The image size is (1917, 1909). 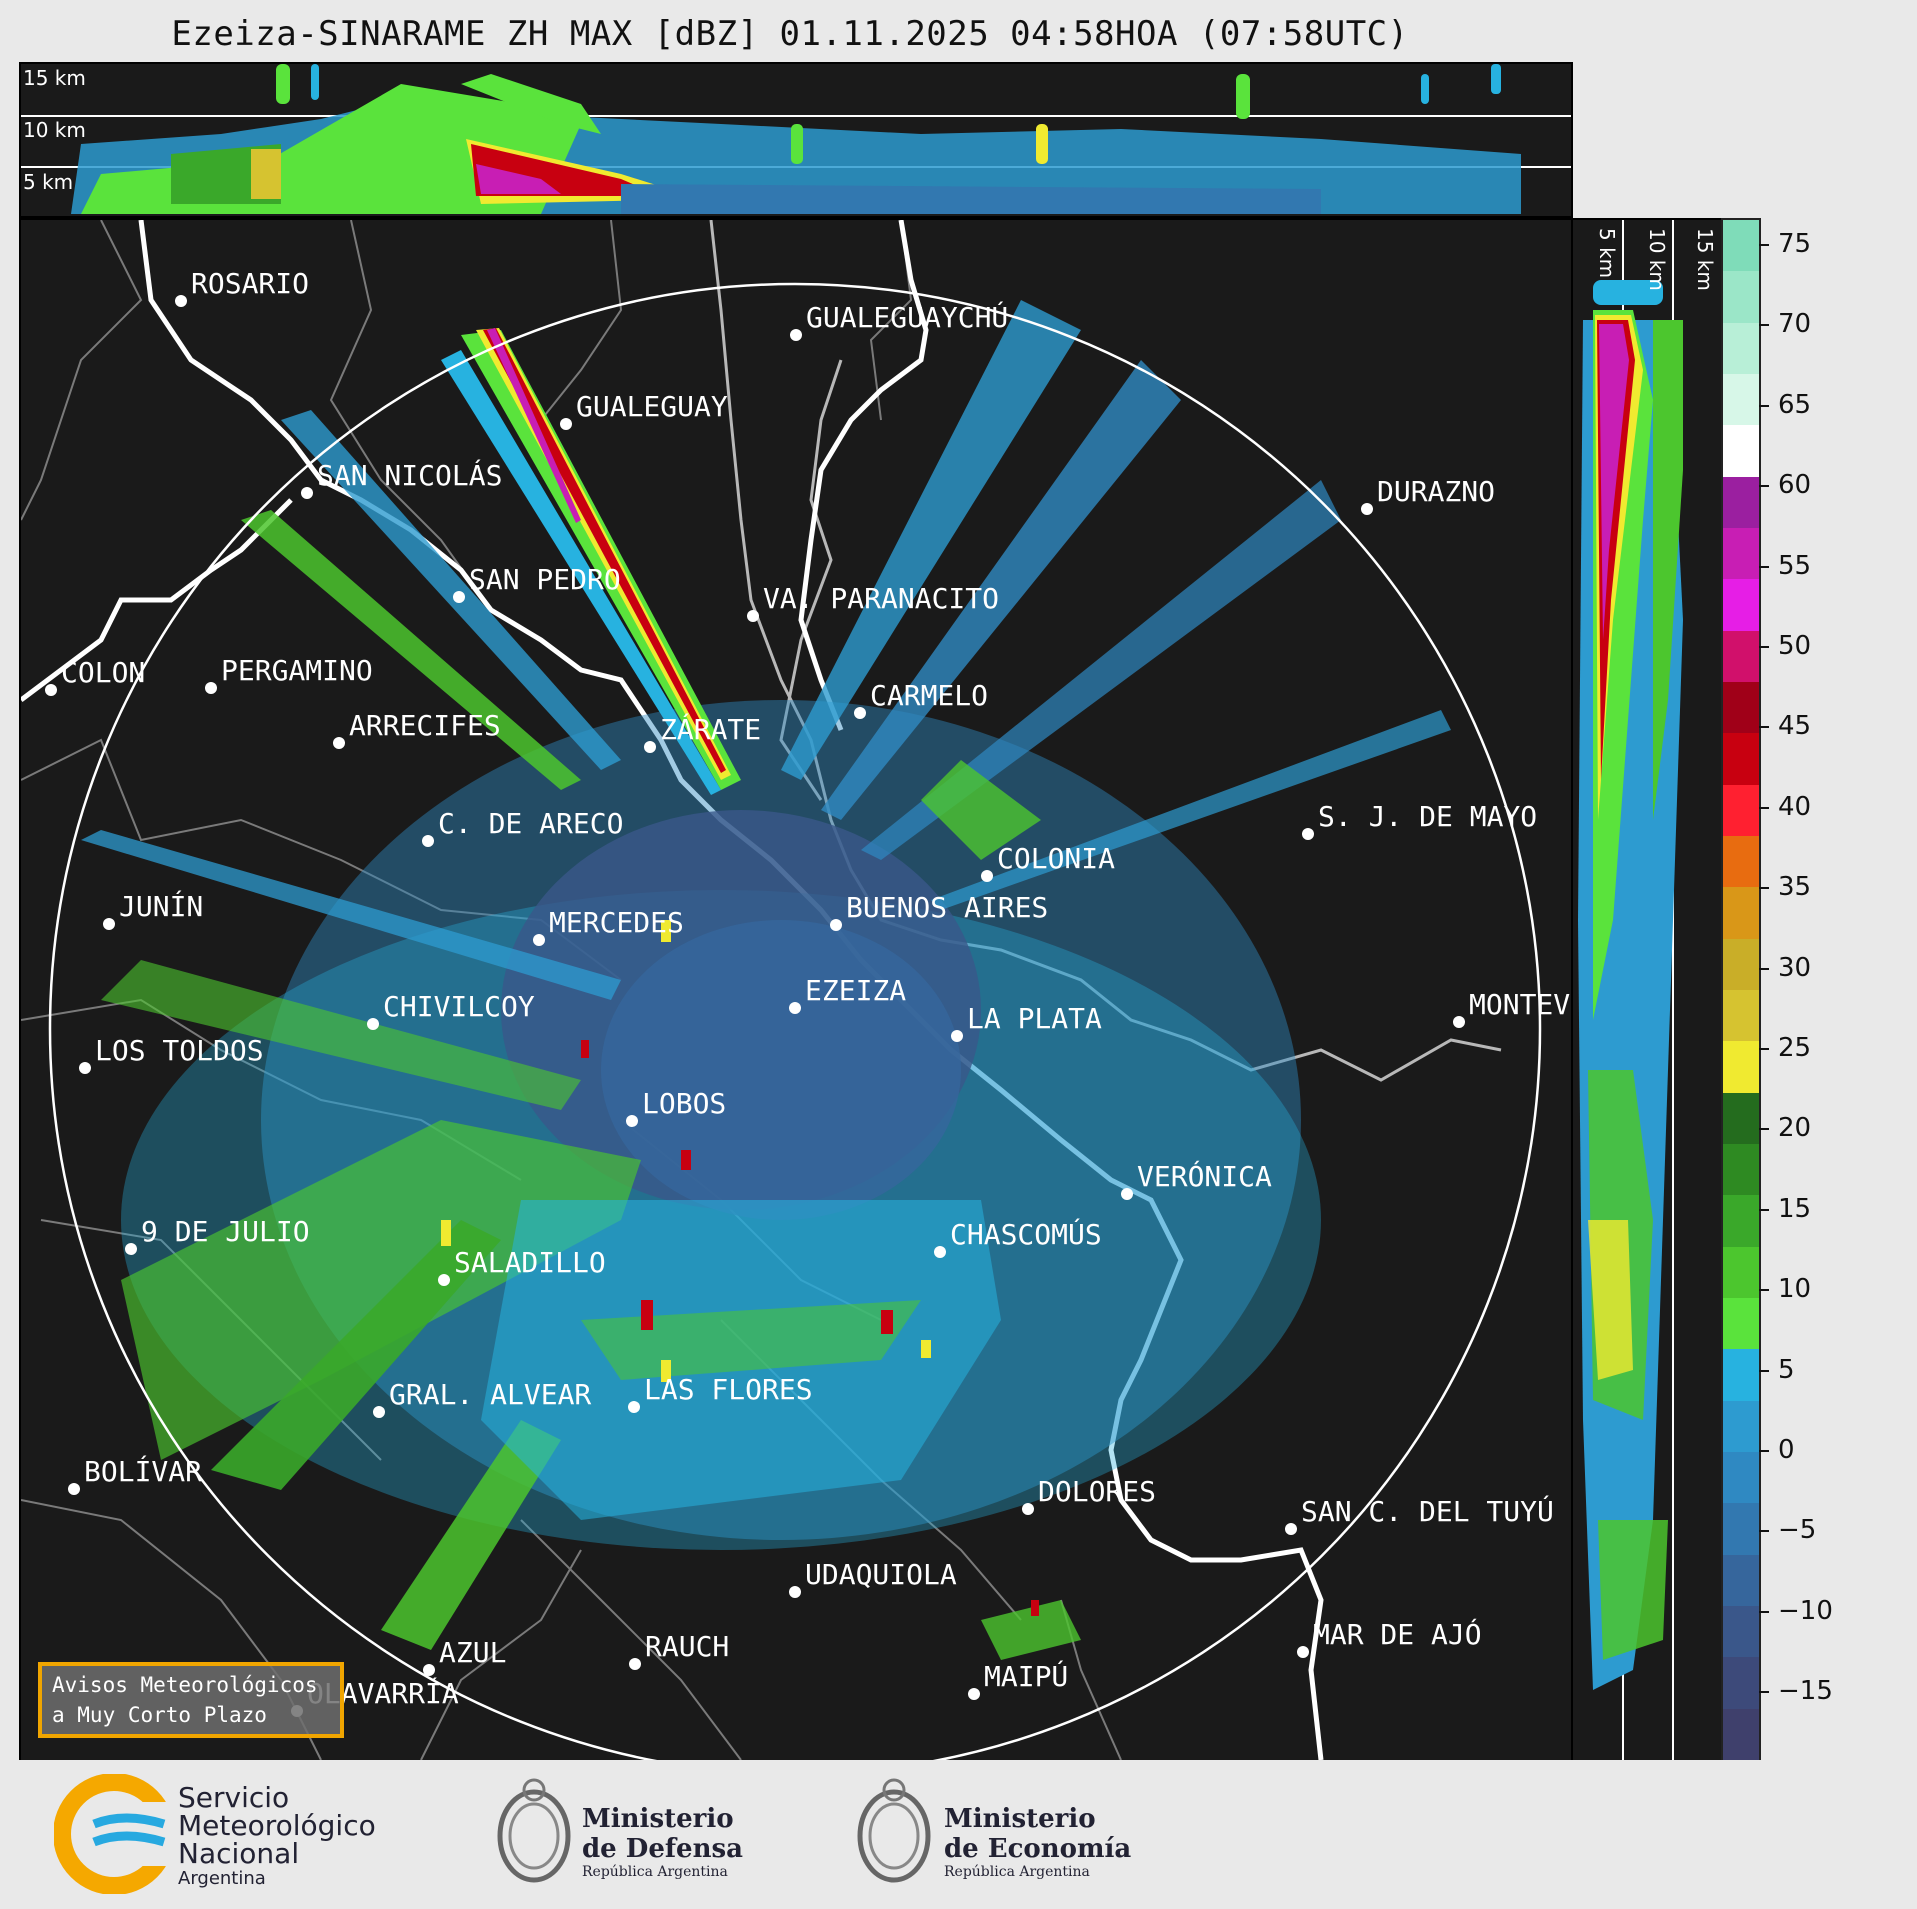 What do you see at coordinates (191, 1700) in the screenshot?
I see `warning-link-box: Avisos Meteorológicos a Muy Corto Plazo` at bounding box center [191, 1700].